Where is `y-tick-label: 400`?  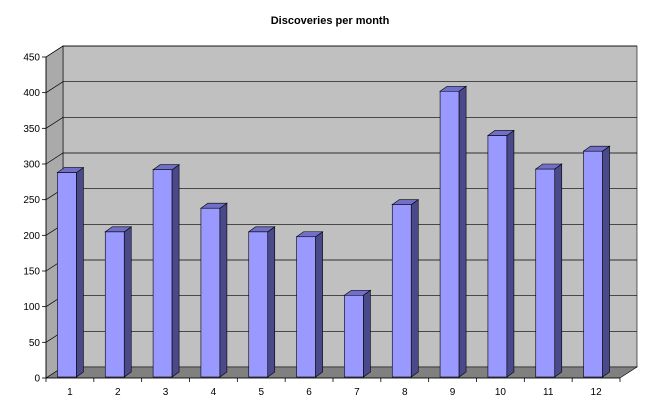 y-tick-label: 400 is located at coordinates (31, 93).